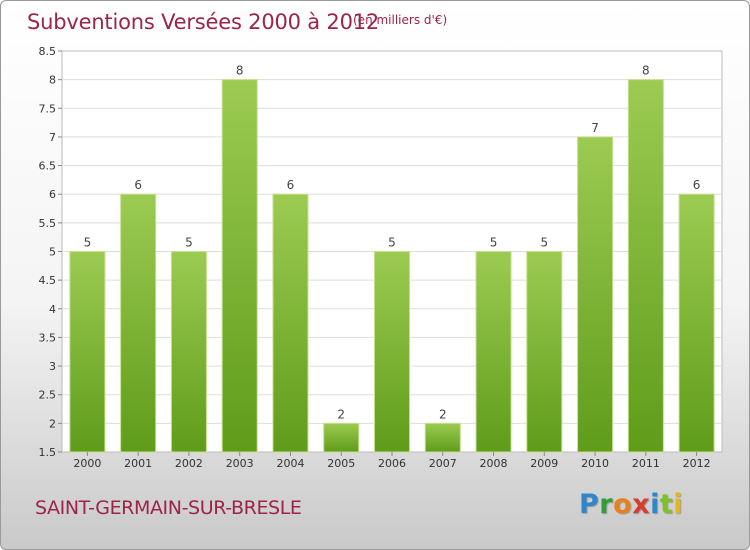 Image resolution: width=750 pixels, height=550 pixels. What do you see at coordinates (48, 108) in the screenshot?
I see `y-tick-label: 7.5` at bounding box center [48, 108].